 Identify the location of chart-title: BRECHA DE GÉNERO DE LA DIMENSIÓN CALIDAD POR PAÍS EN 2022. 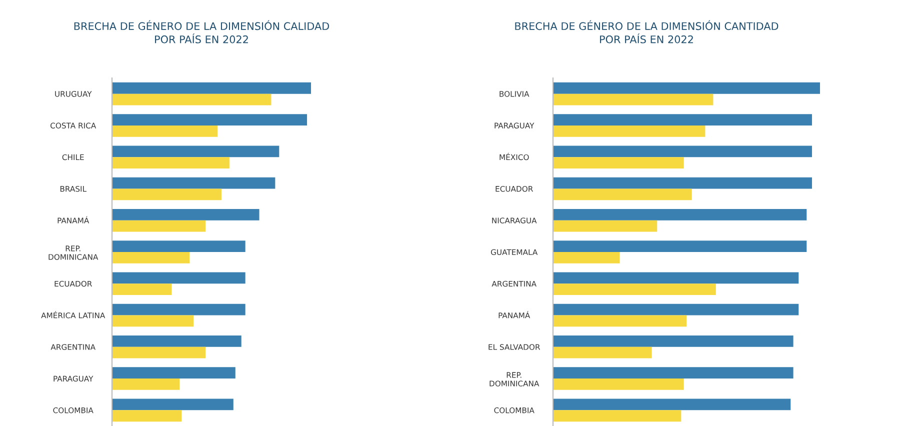
(202, 32).